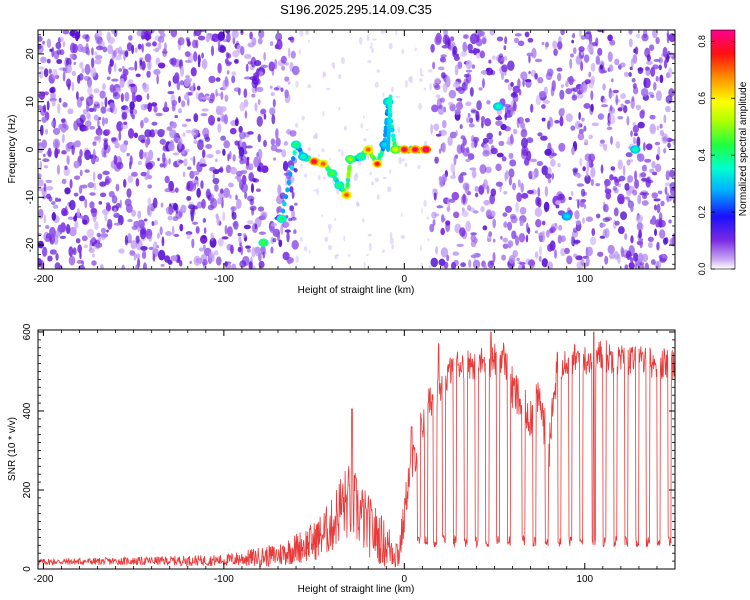 Image resolution: width=750 pixels, height=600 pixels. What do you see at coordinates (361, 156) in the screenshot?
I see `spectrogram-signal-peak` at bounding box center [361, 156].